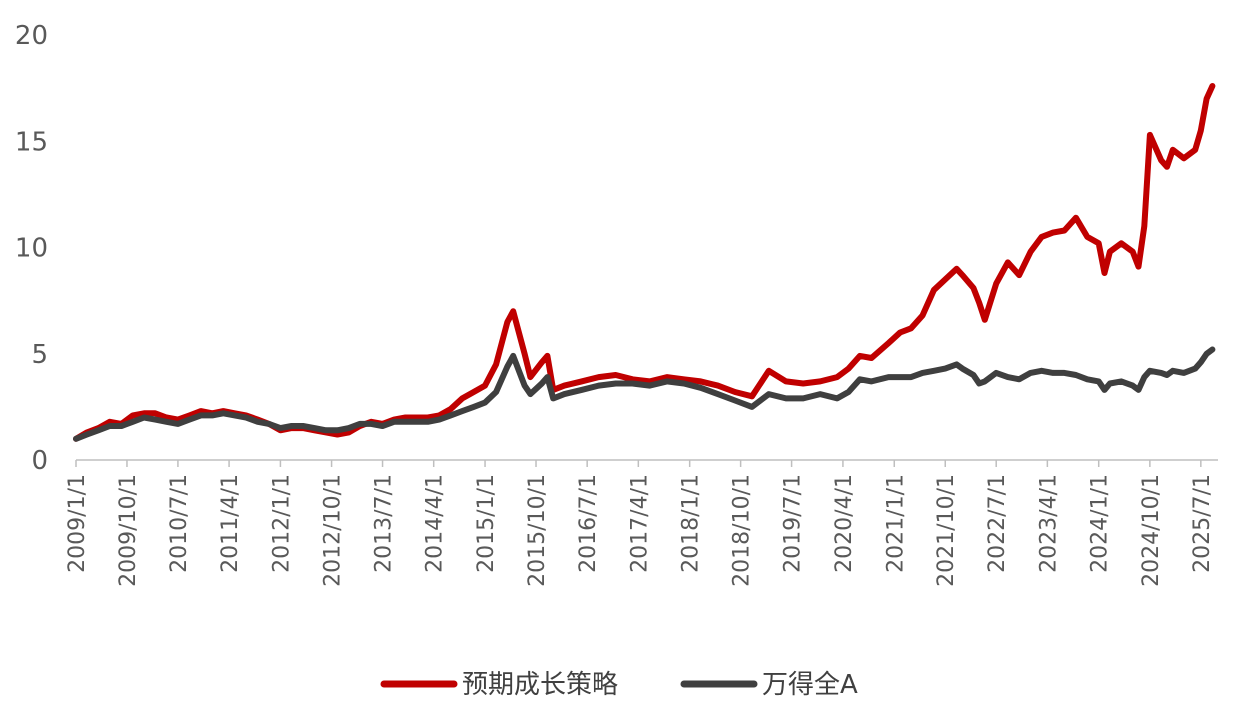 The image size is (1242, 717). Describe the element at coordinates (384, 523) in the screenshot. I see `x-tick-label: 2013/7/1` at that location.